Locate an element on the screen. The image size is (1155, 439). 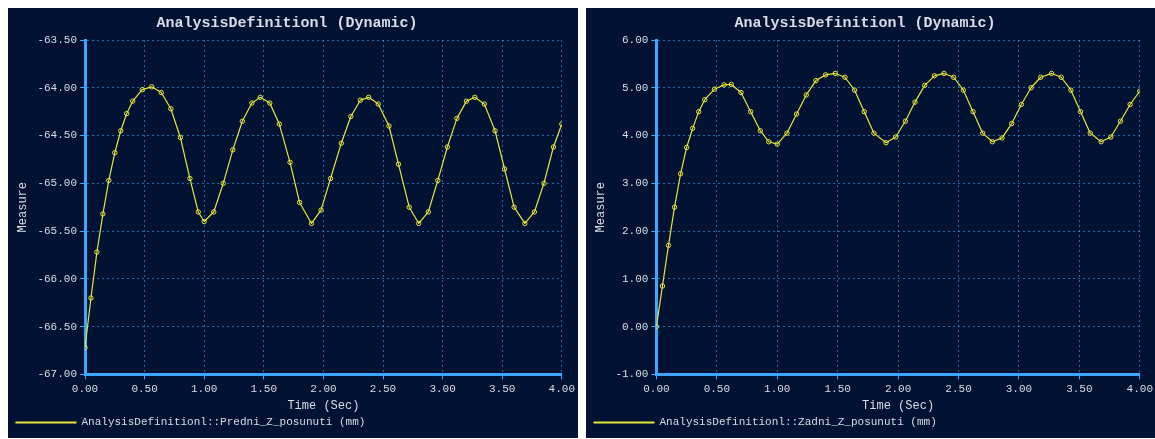
y-tick-label: -63.50 is located at coordinates (57, 39).